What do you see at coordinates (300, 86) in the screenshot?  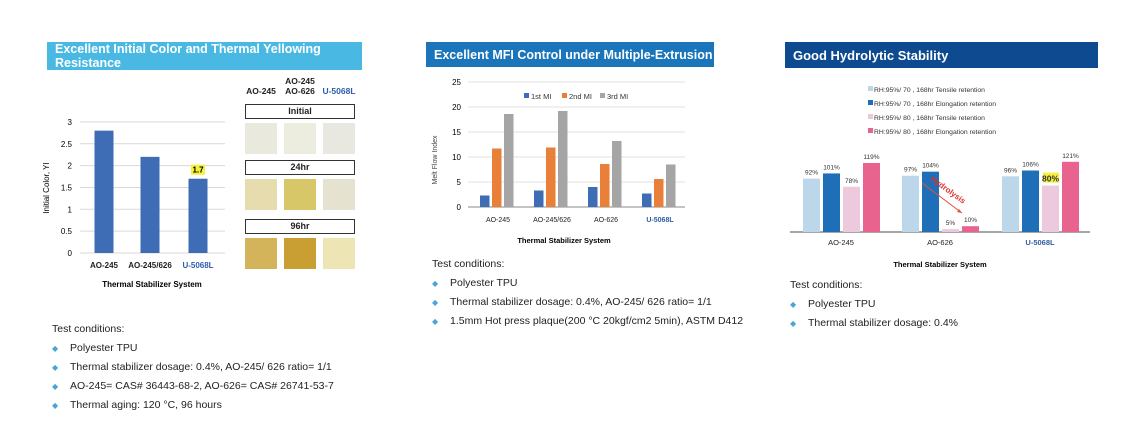 I see `swatch-header: AO-245 AO-626` at bounding box center [300, 86].